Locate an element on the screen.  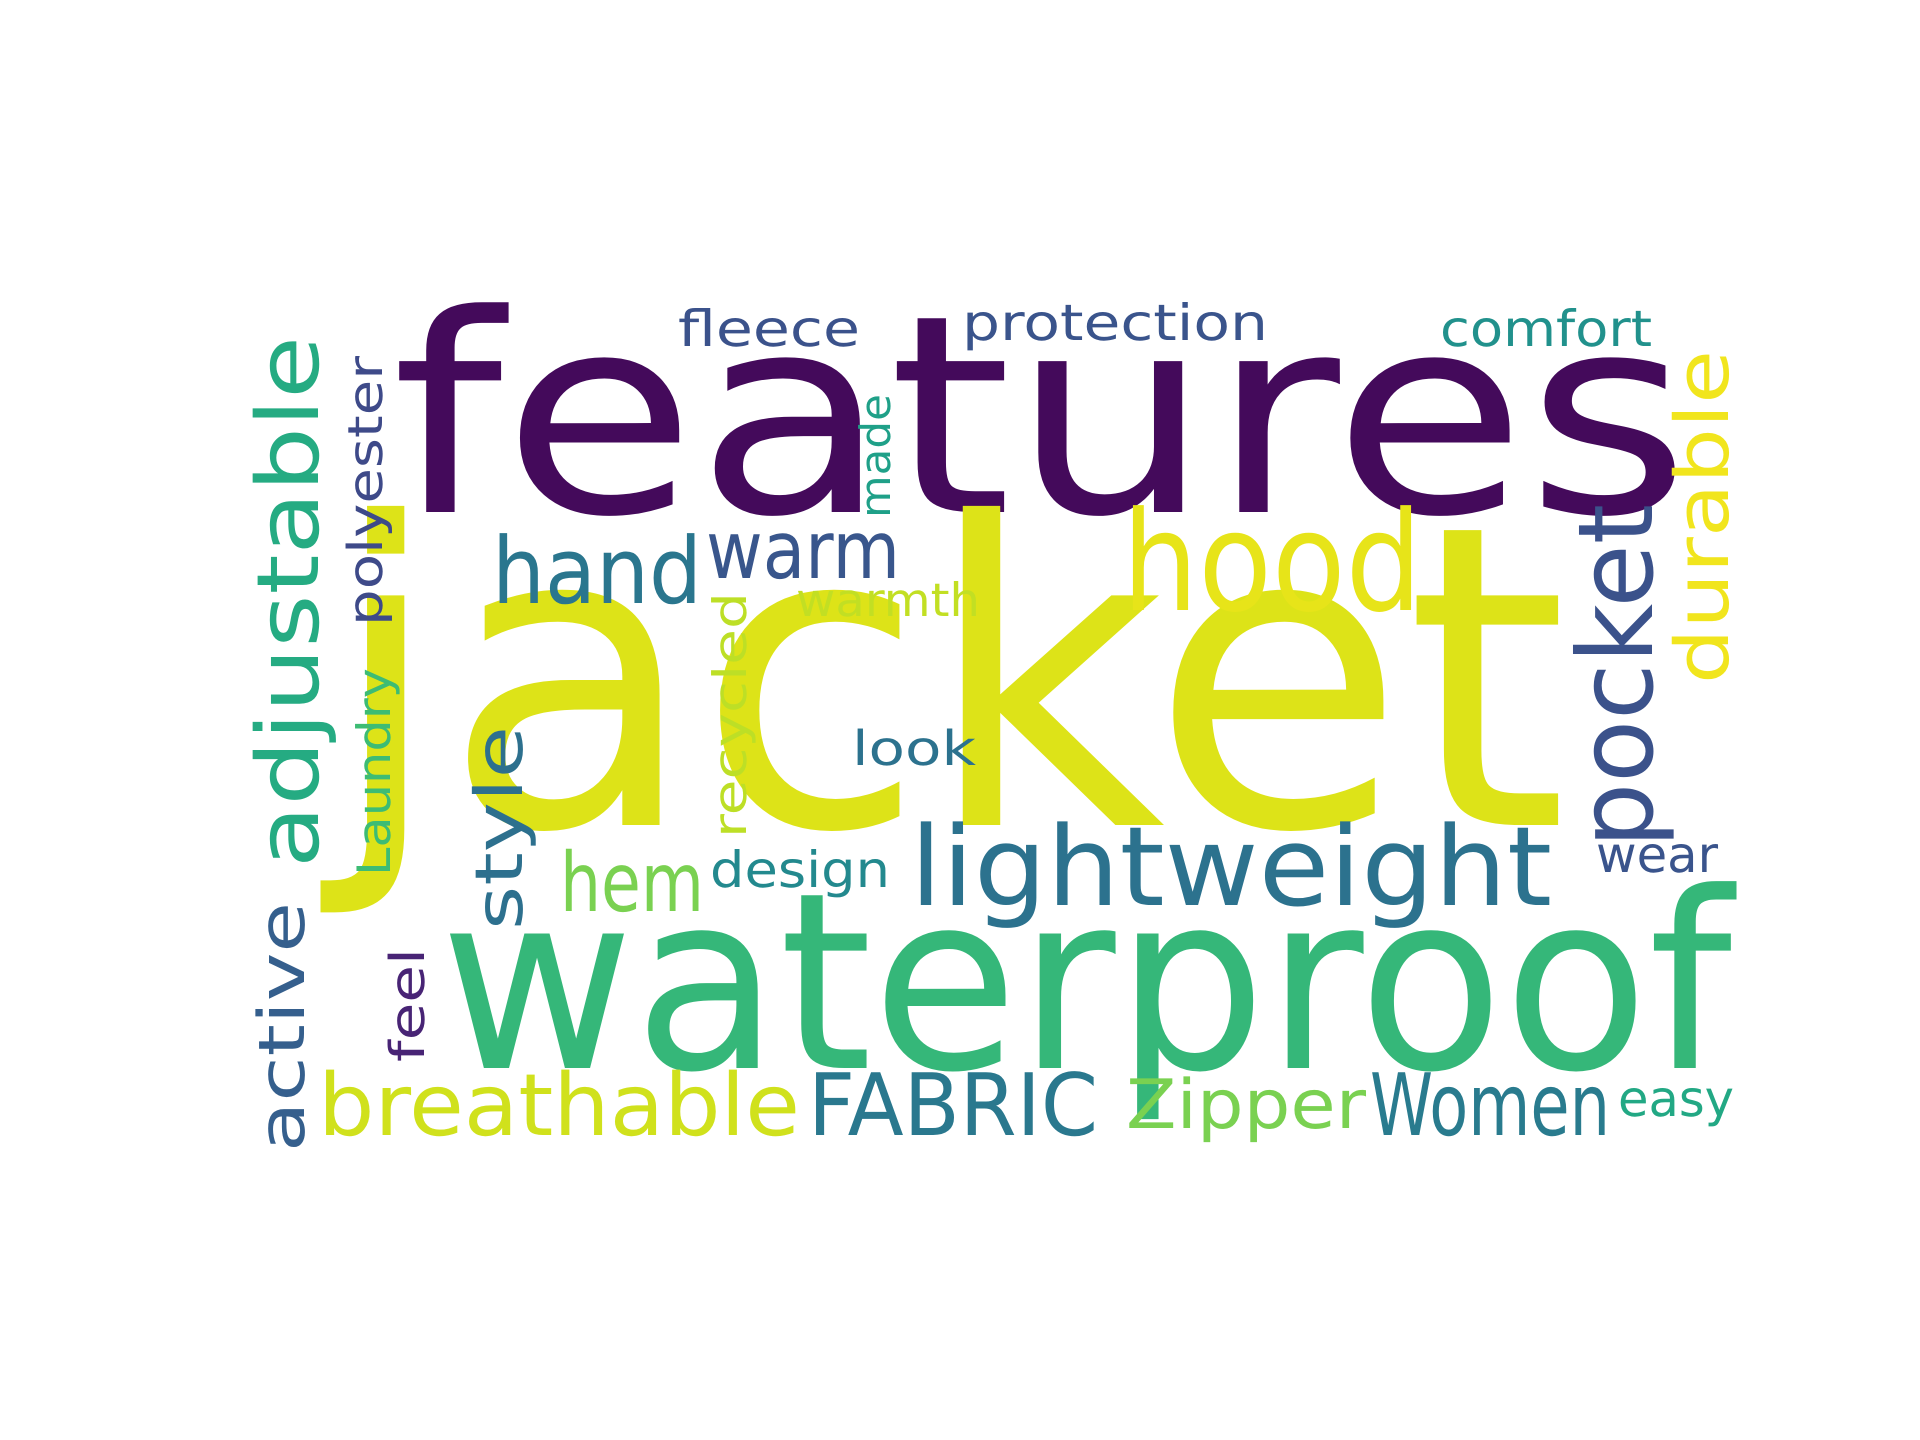
word-easy: easy is located at coordinates (1676, 1099).